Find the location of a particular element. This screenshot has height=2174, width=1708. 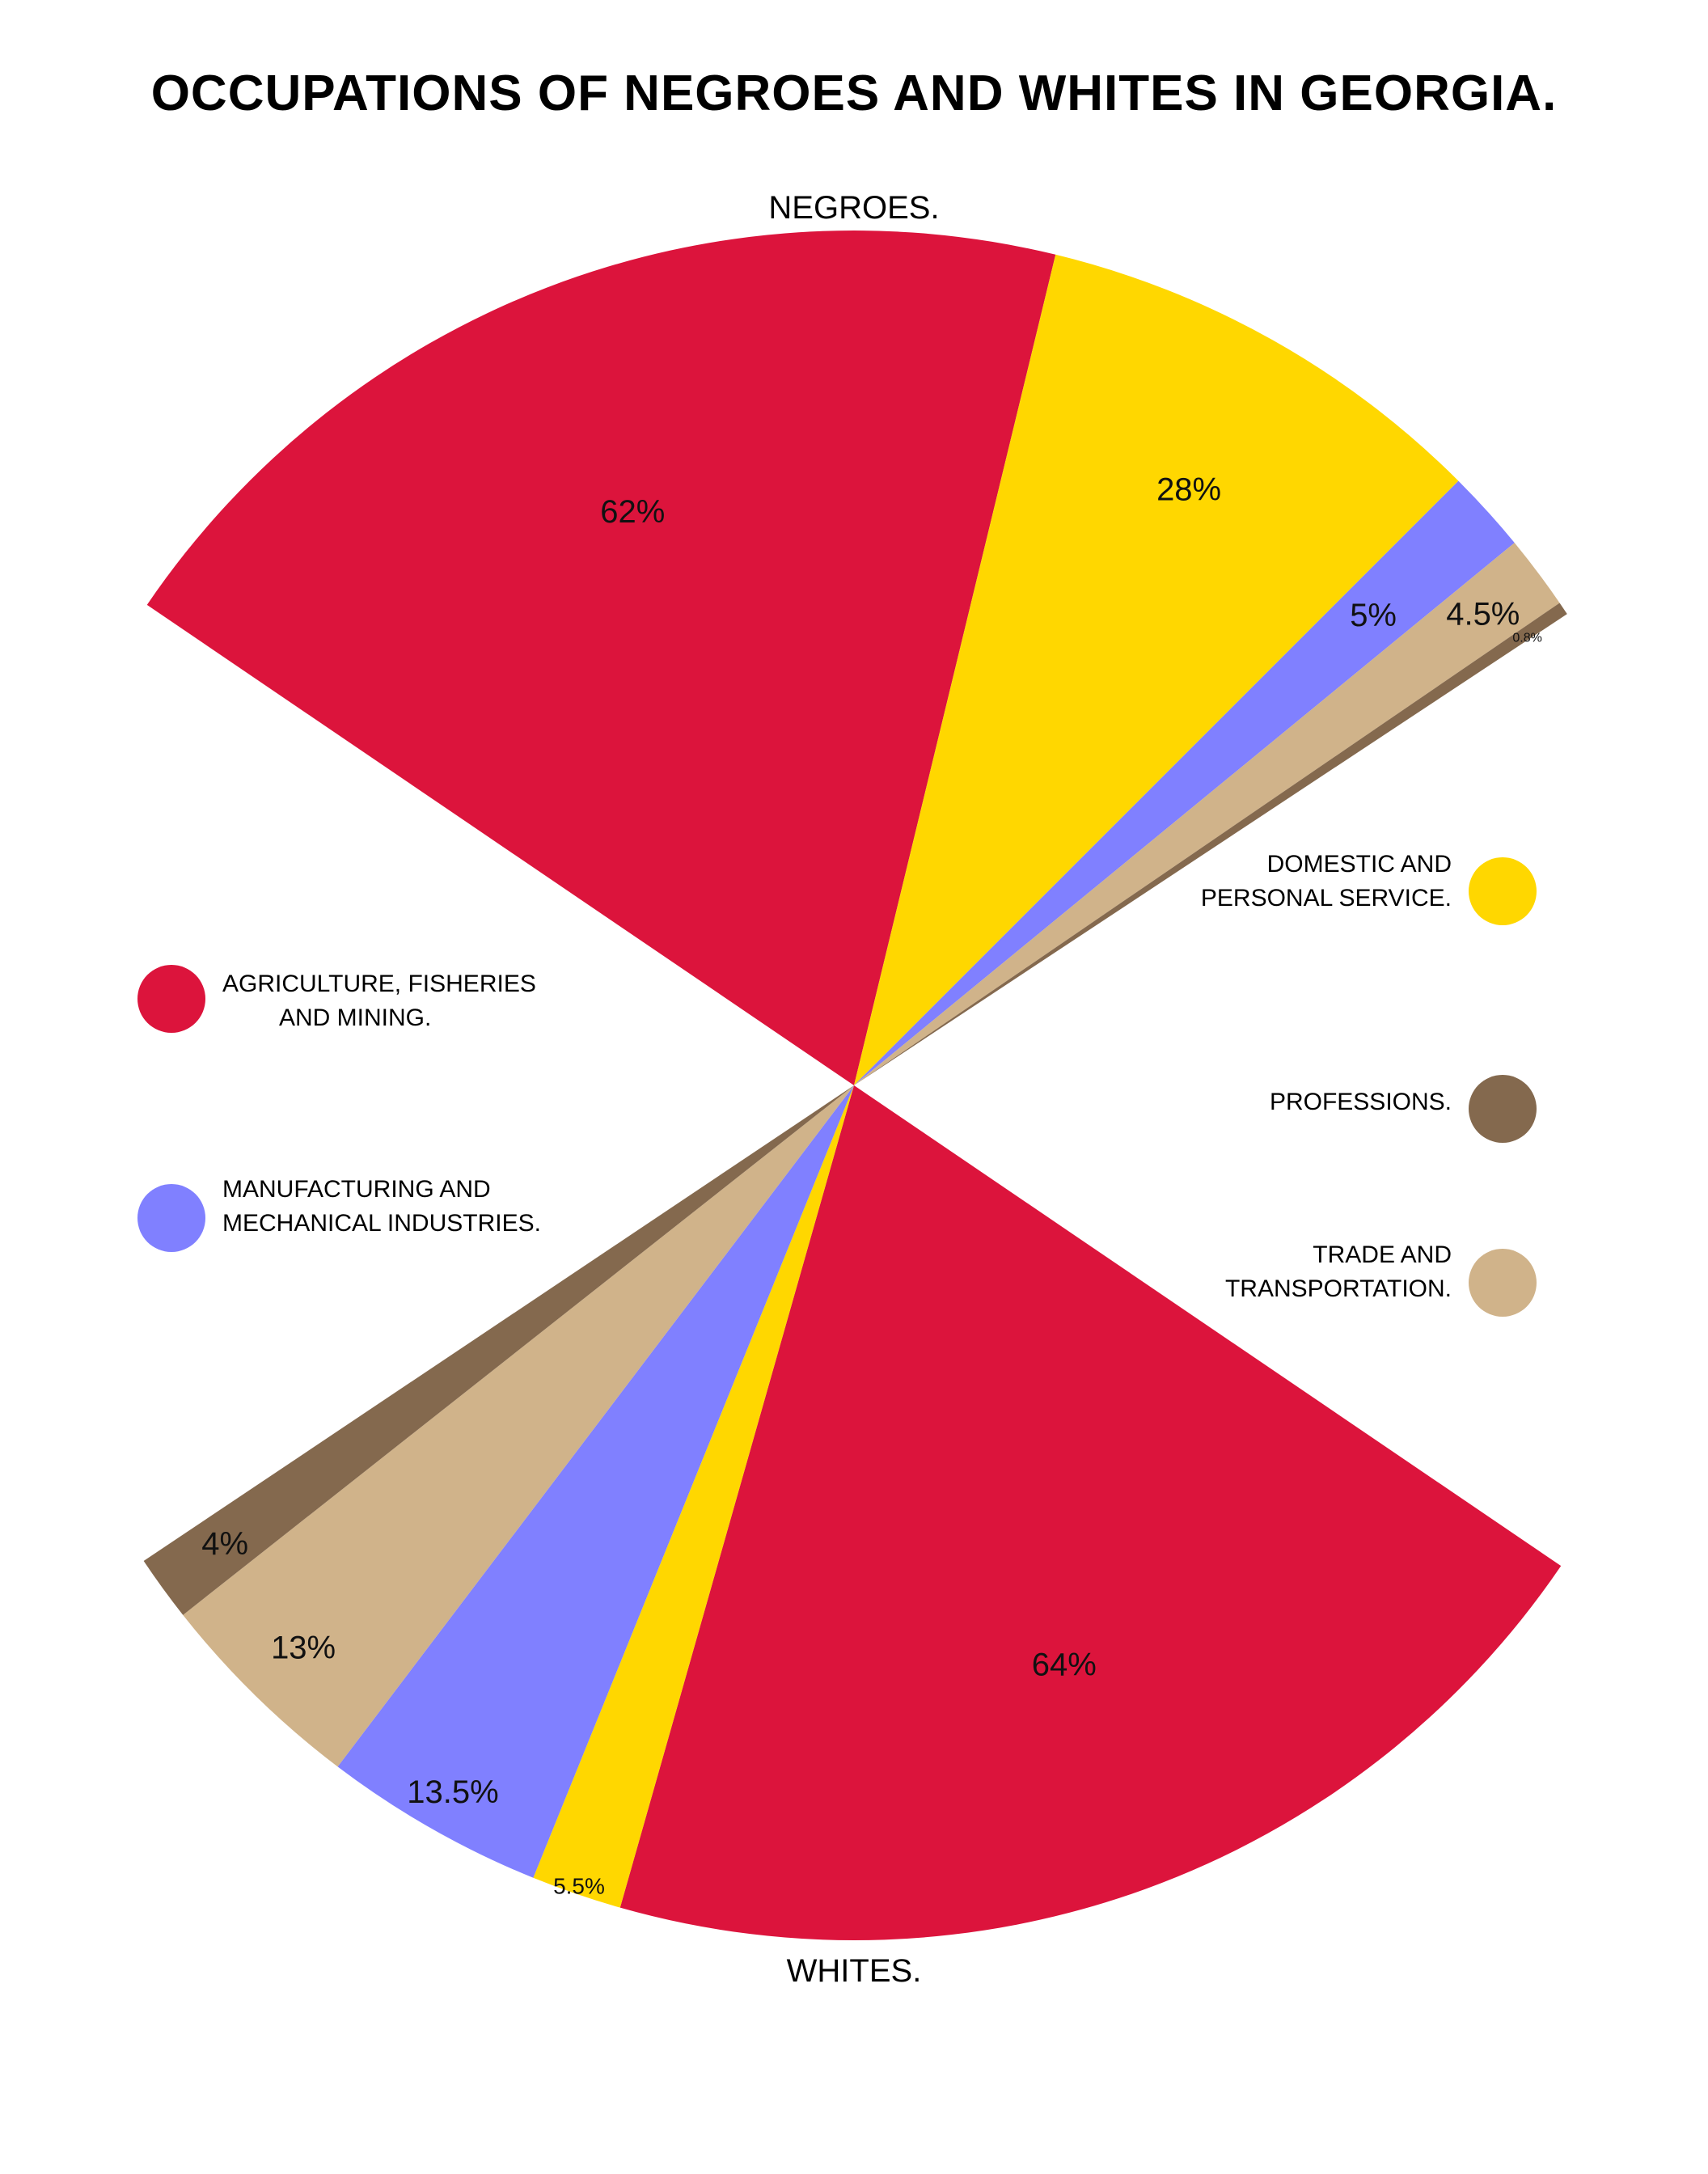

label-whites-agriculture-fisheries-and-mining: 64% is located at coordinates (1064, 1664).